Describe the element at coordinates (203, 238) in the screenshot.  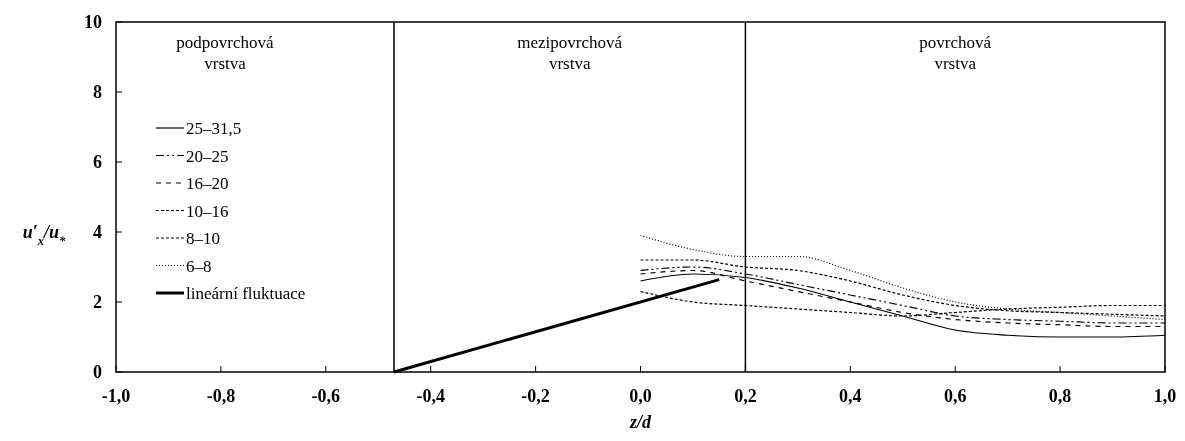
I see `legend-label: 8–10` at that location.